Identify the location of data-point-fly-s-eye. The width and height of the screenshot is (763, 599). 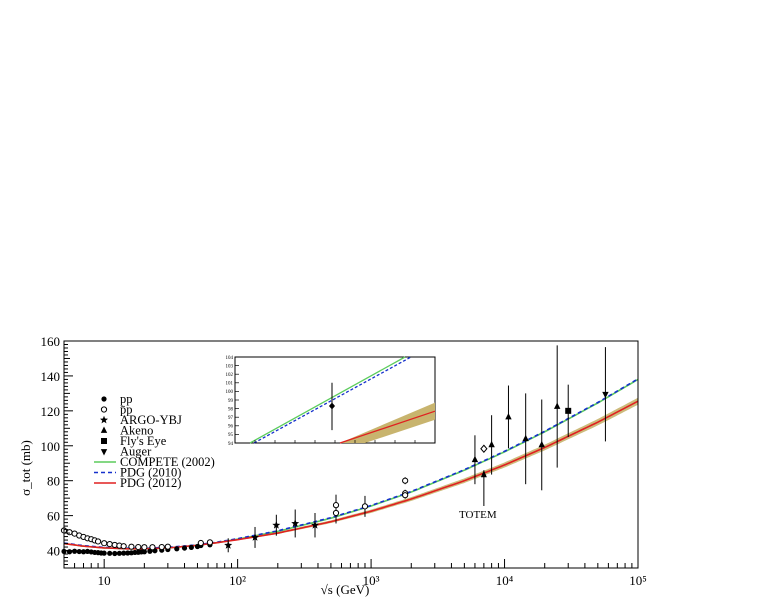
(568, 410).